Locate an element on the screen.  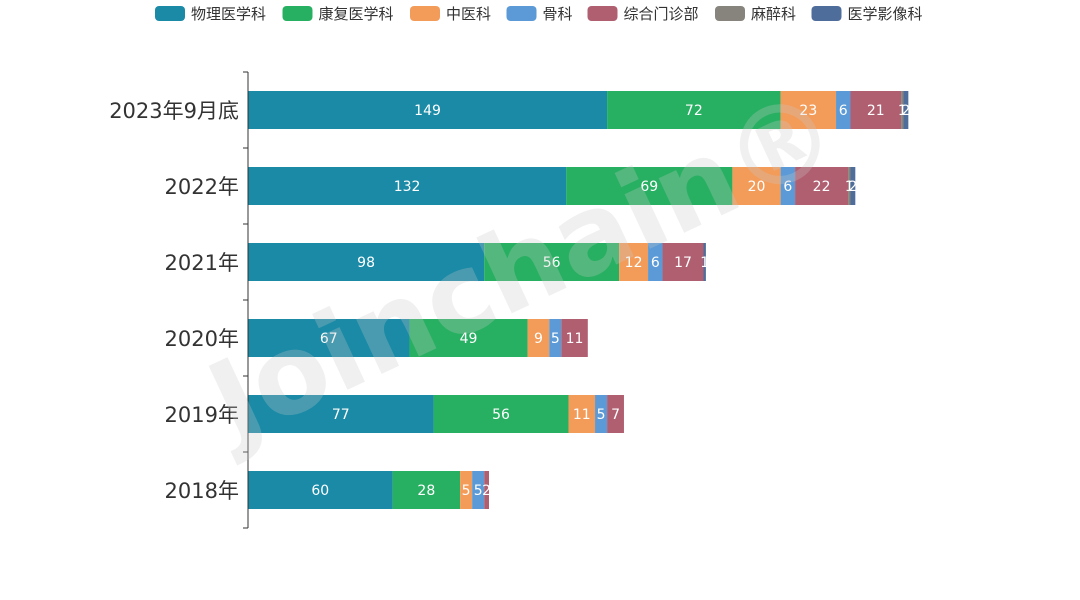
y-tick-label: 2018年 is located at coordinates (202, 491).